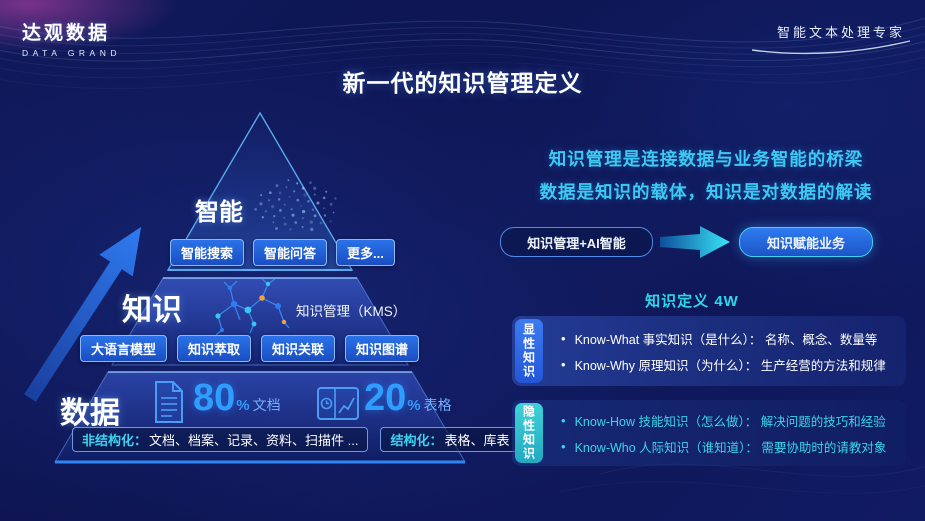 Image resolution: width=925 pixels, height=521 pixels. What do you see at coordinates (730, 421) in the screenshot?
I see `bullet-text: Know-How 技能知识（怎么做）： 解决问题的技巧和经验` at bounding box center [730, 421].